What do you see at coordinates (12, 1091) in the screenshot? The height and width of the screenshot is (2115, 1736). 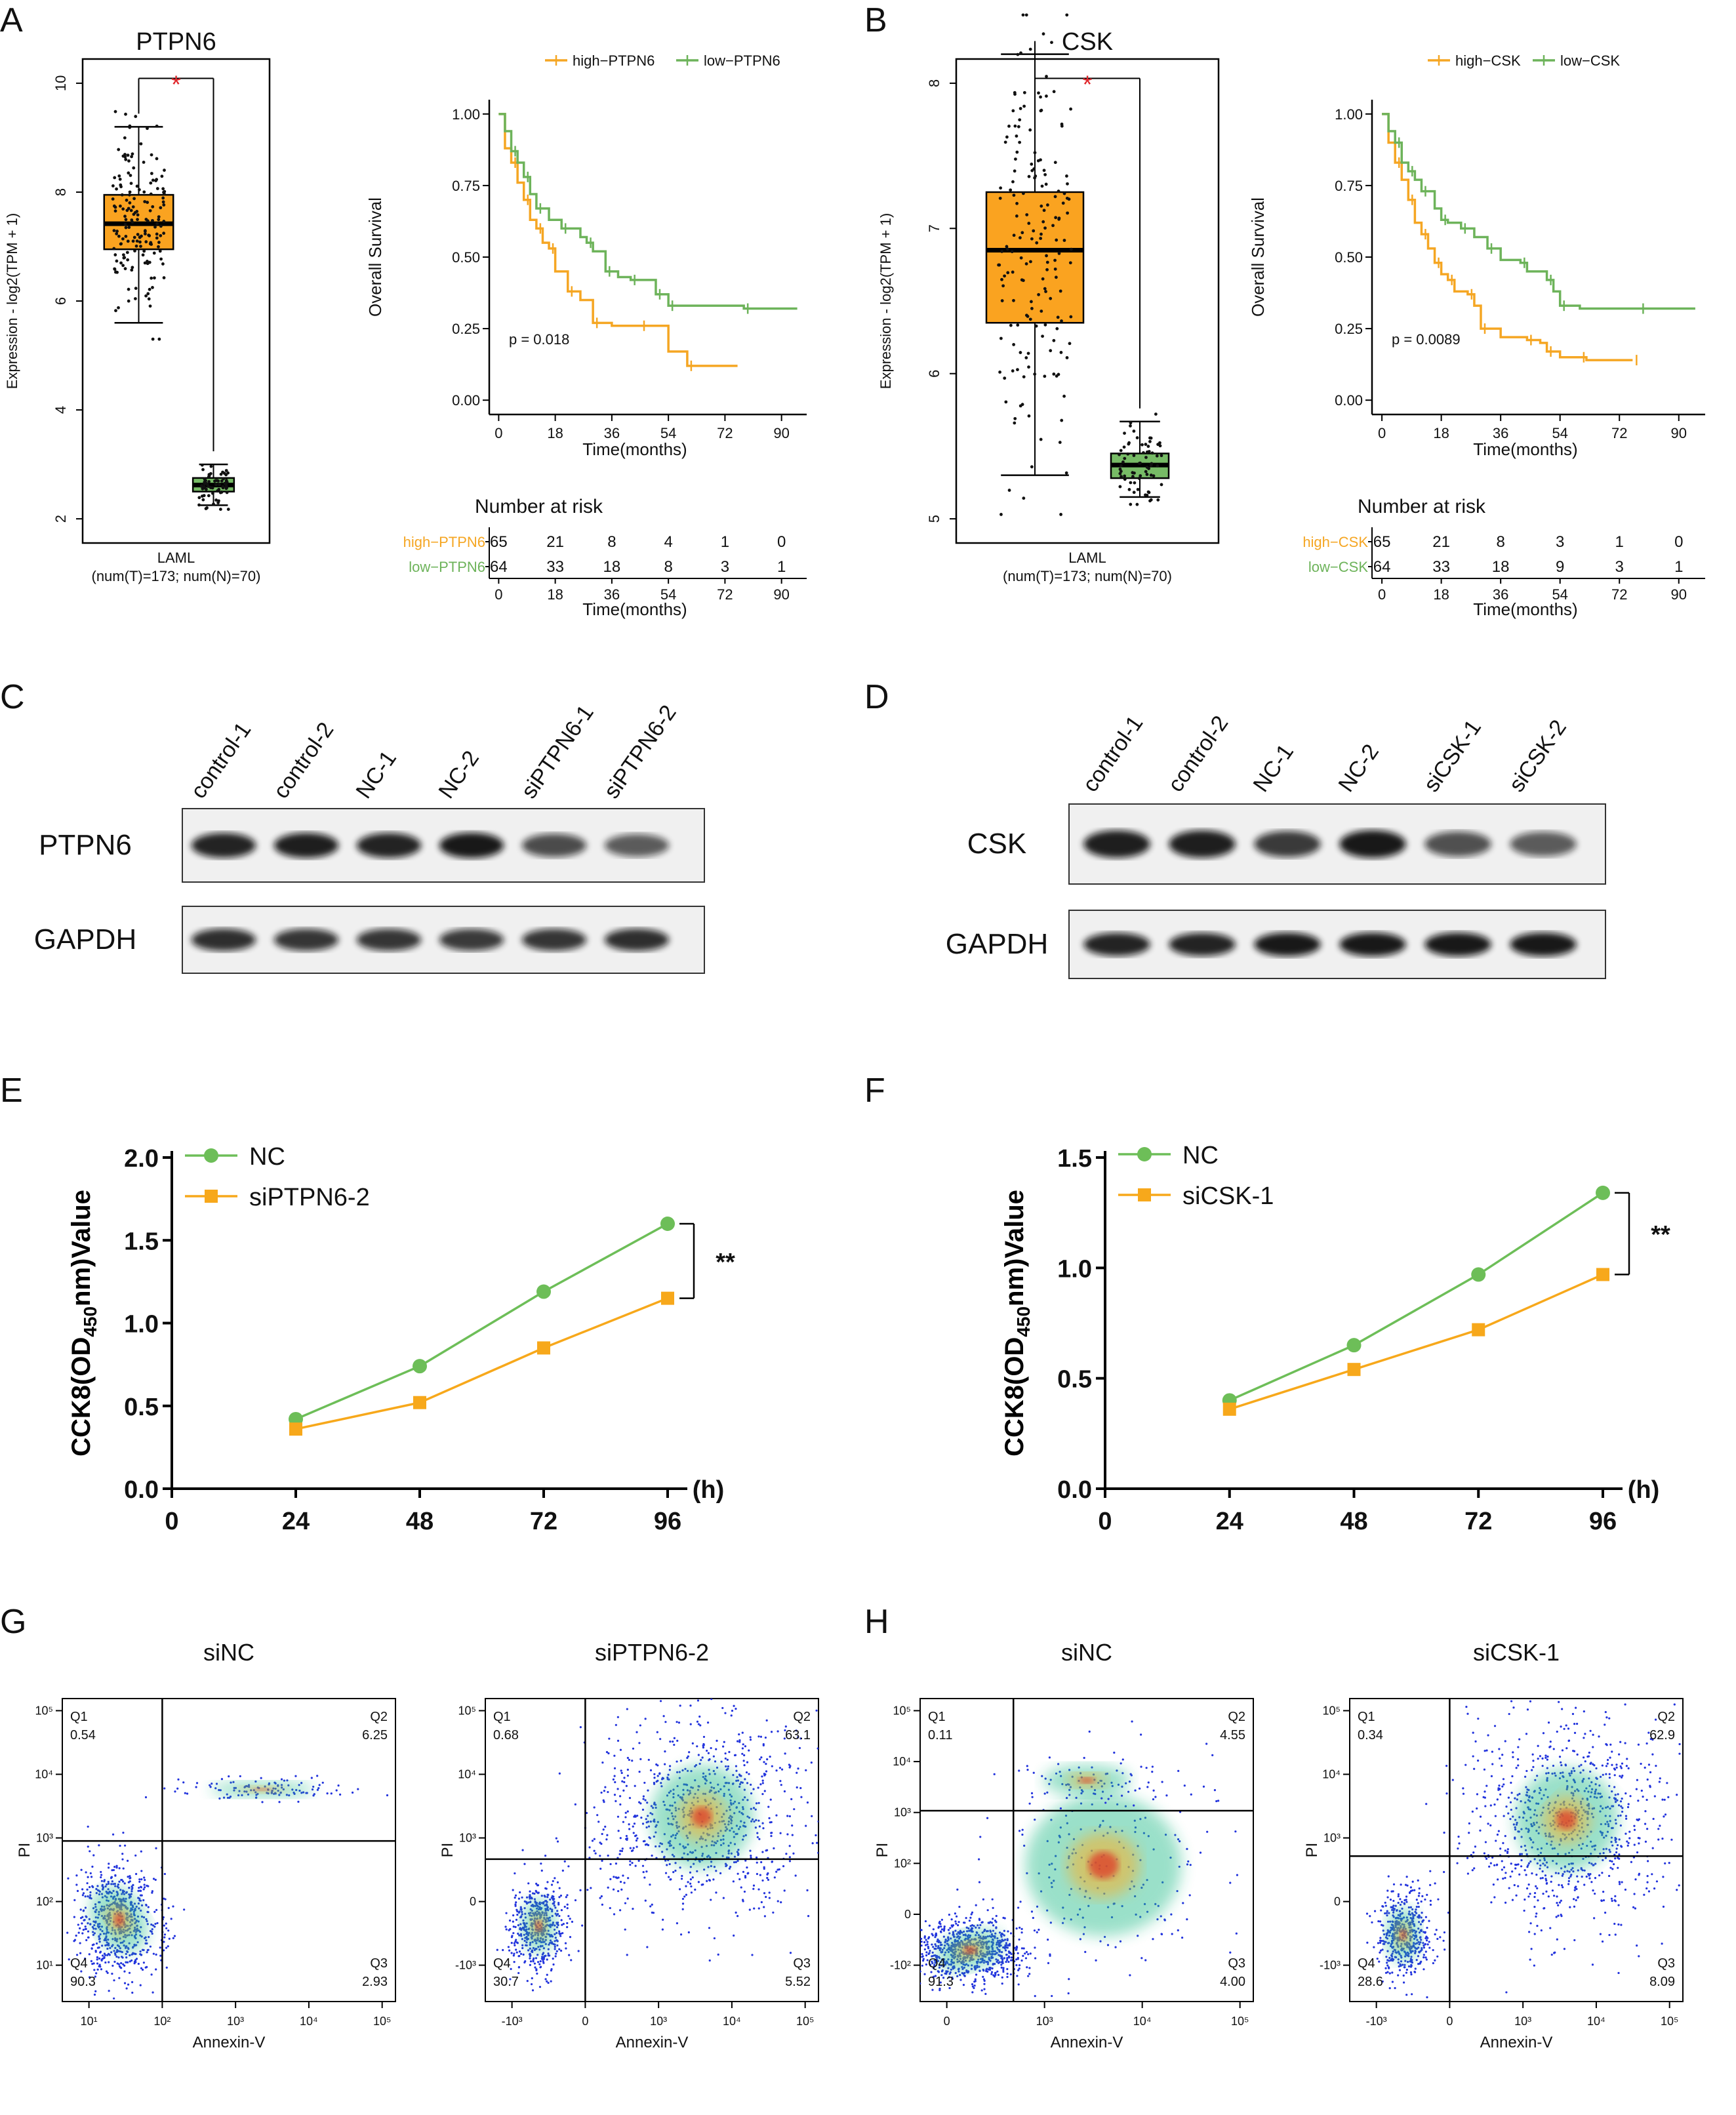 I see `panel-letter-E: E` at bounding box center [12, 1091].